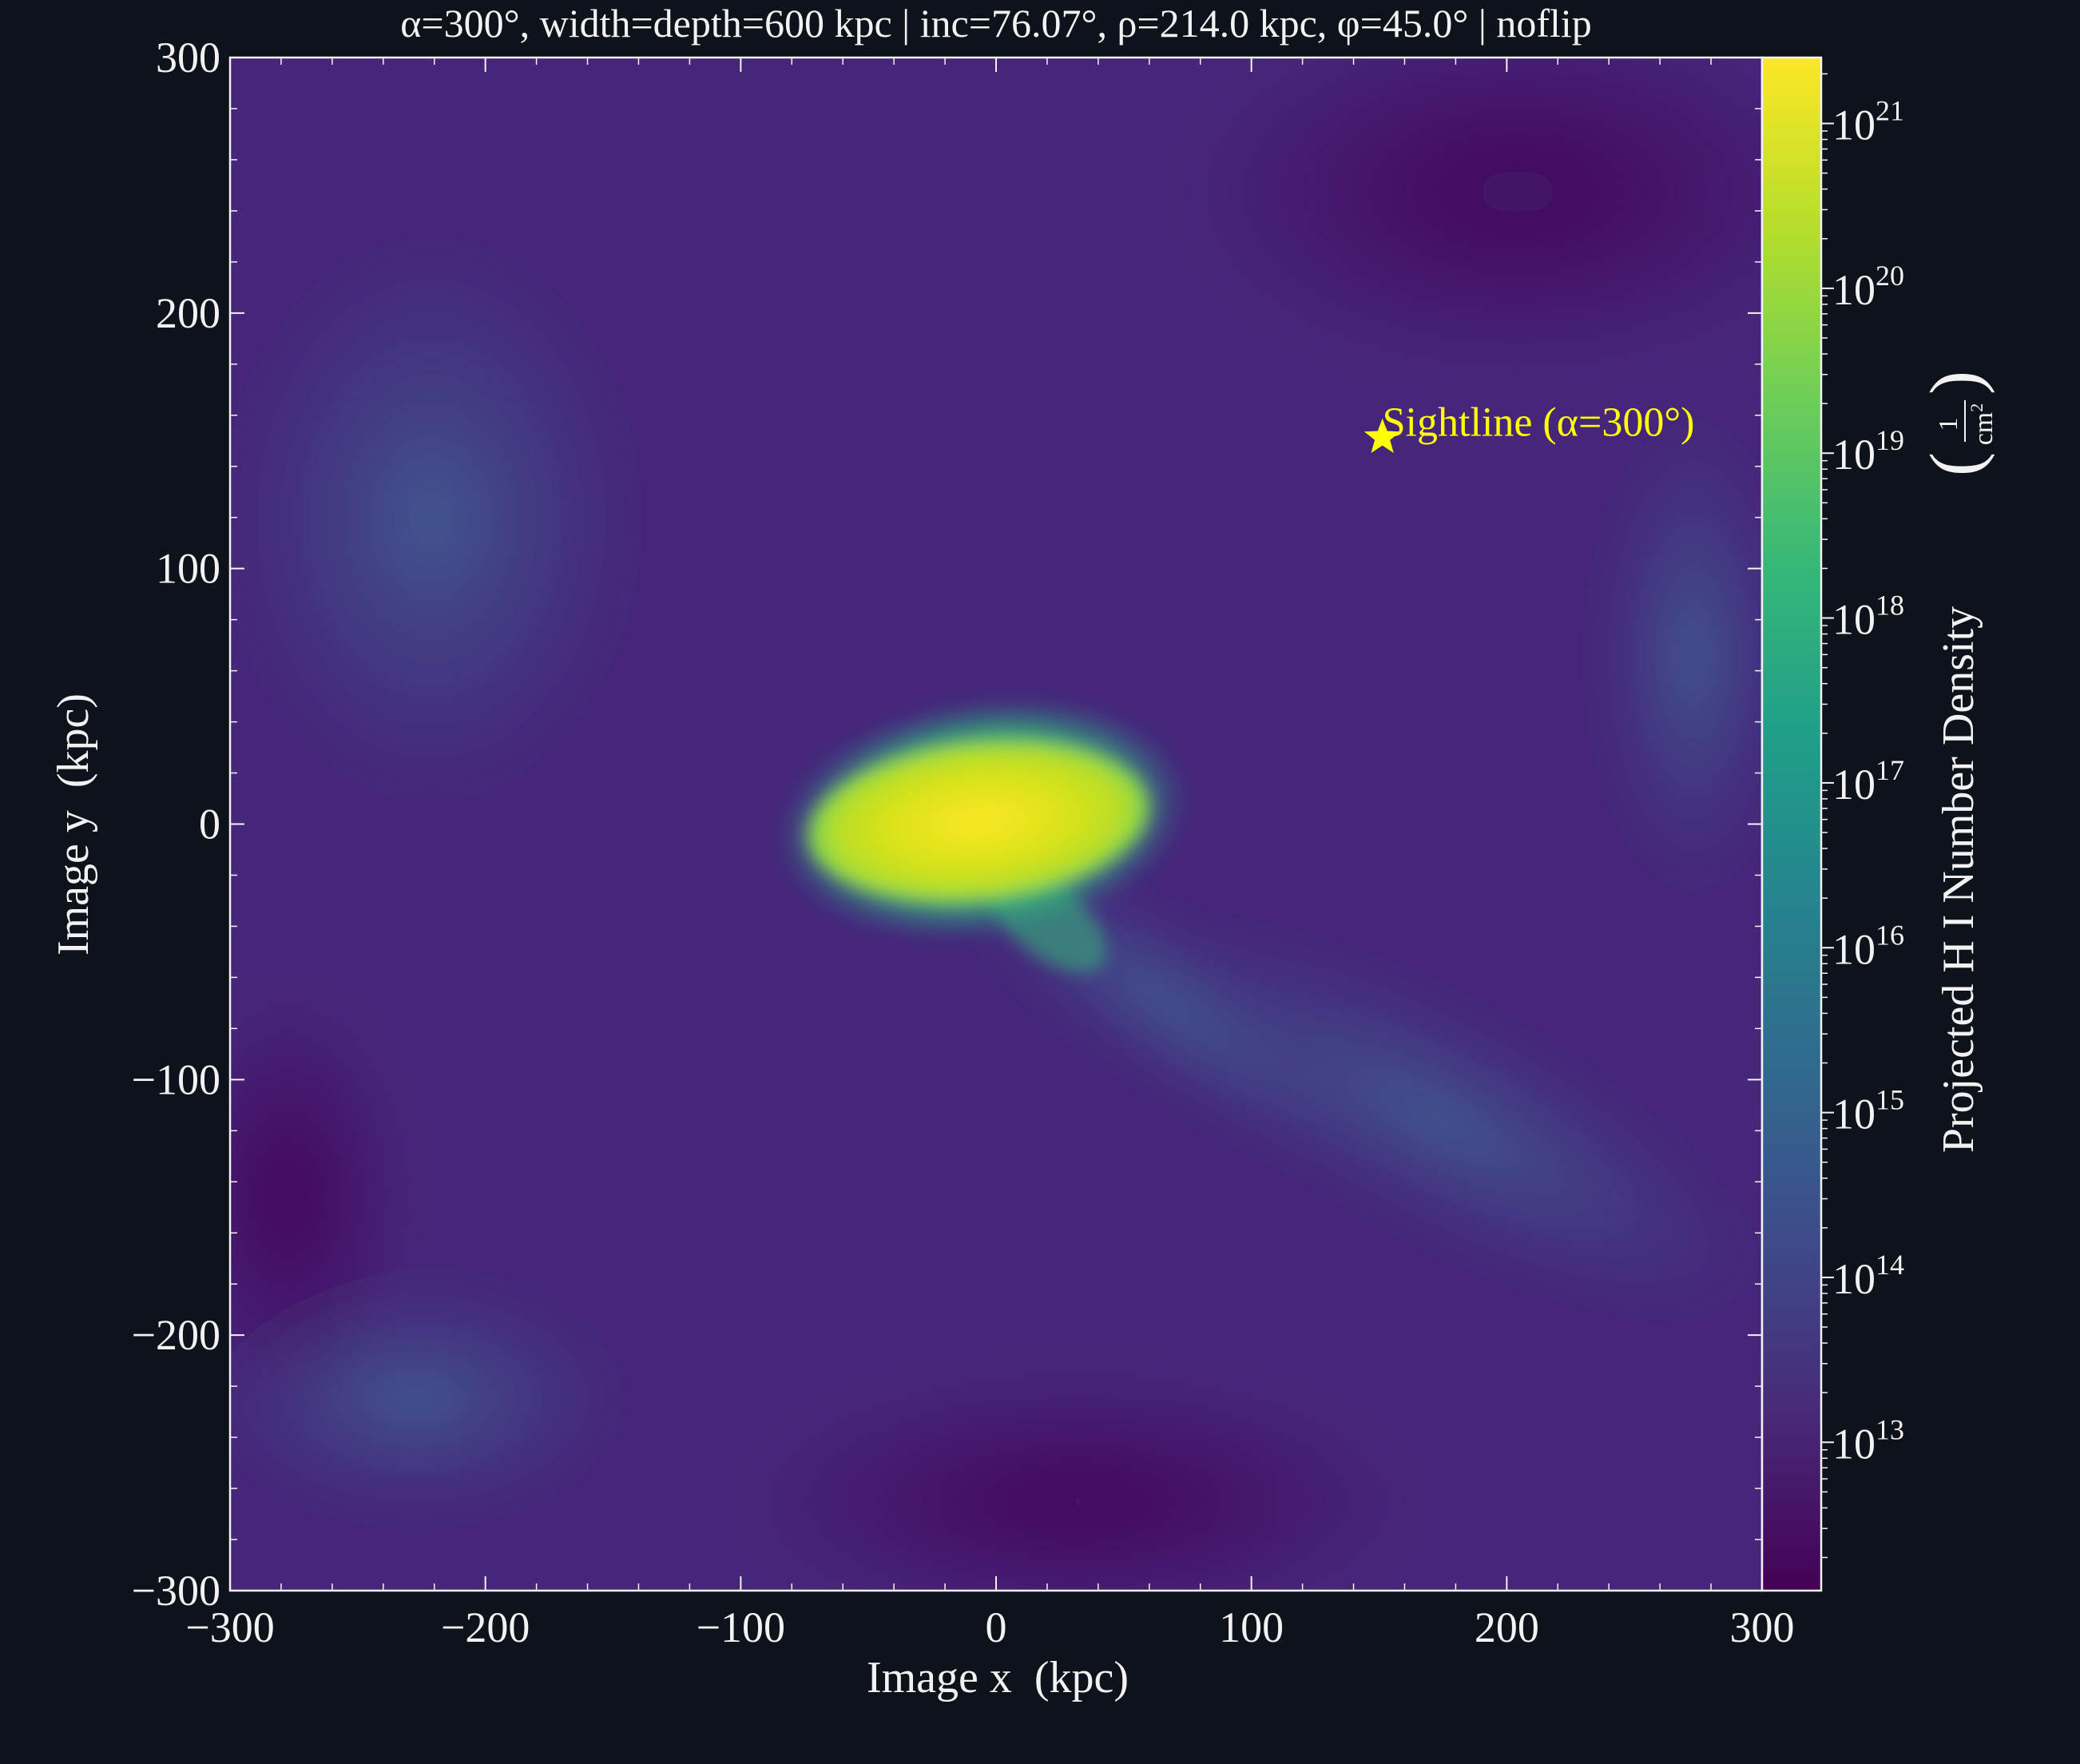 The height and width of the screenshot is (1764, 2080). I want to click on colorbar-unit-denominator: cm2, so click(1983, 424).